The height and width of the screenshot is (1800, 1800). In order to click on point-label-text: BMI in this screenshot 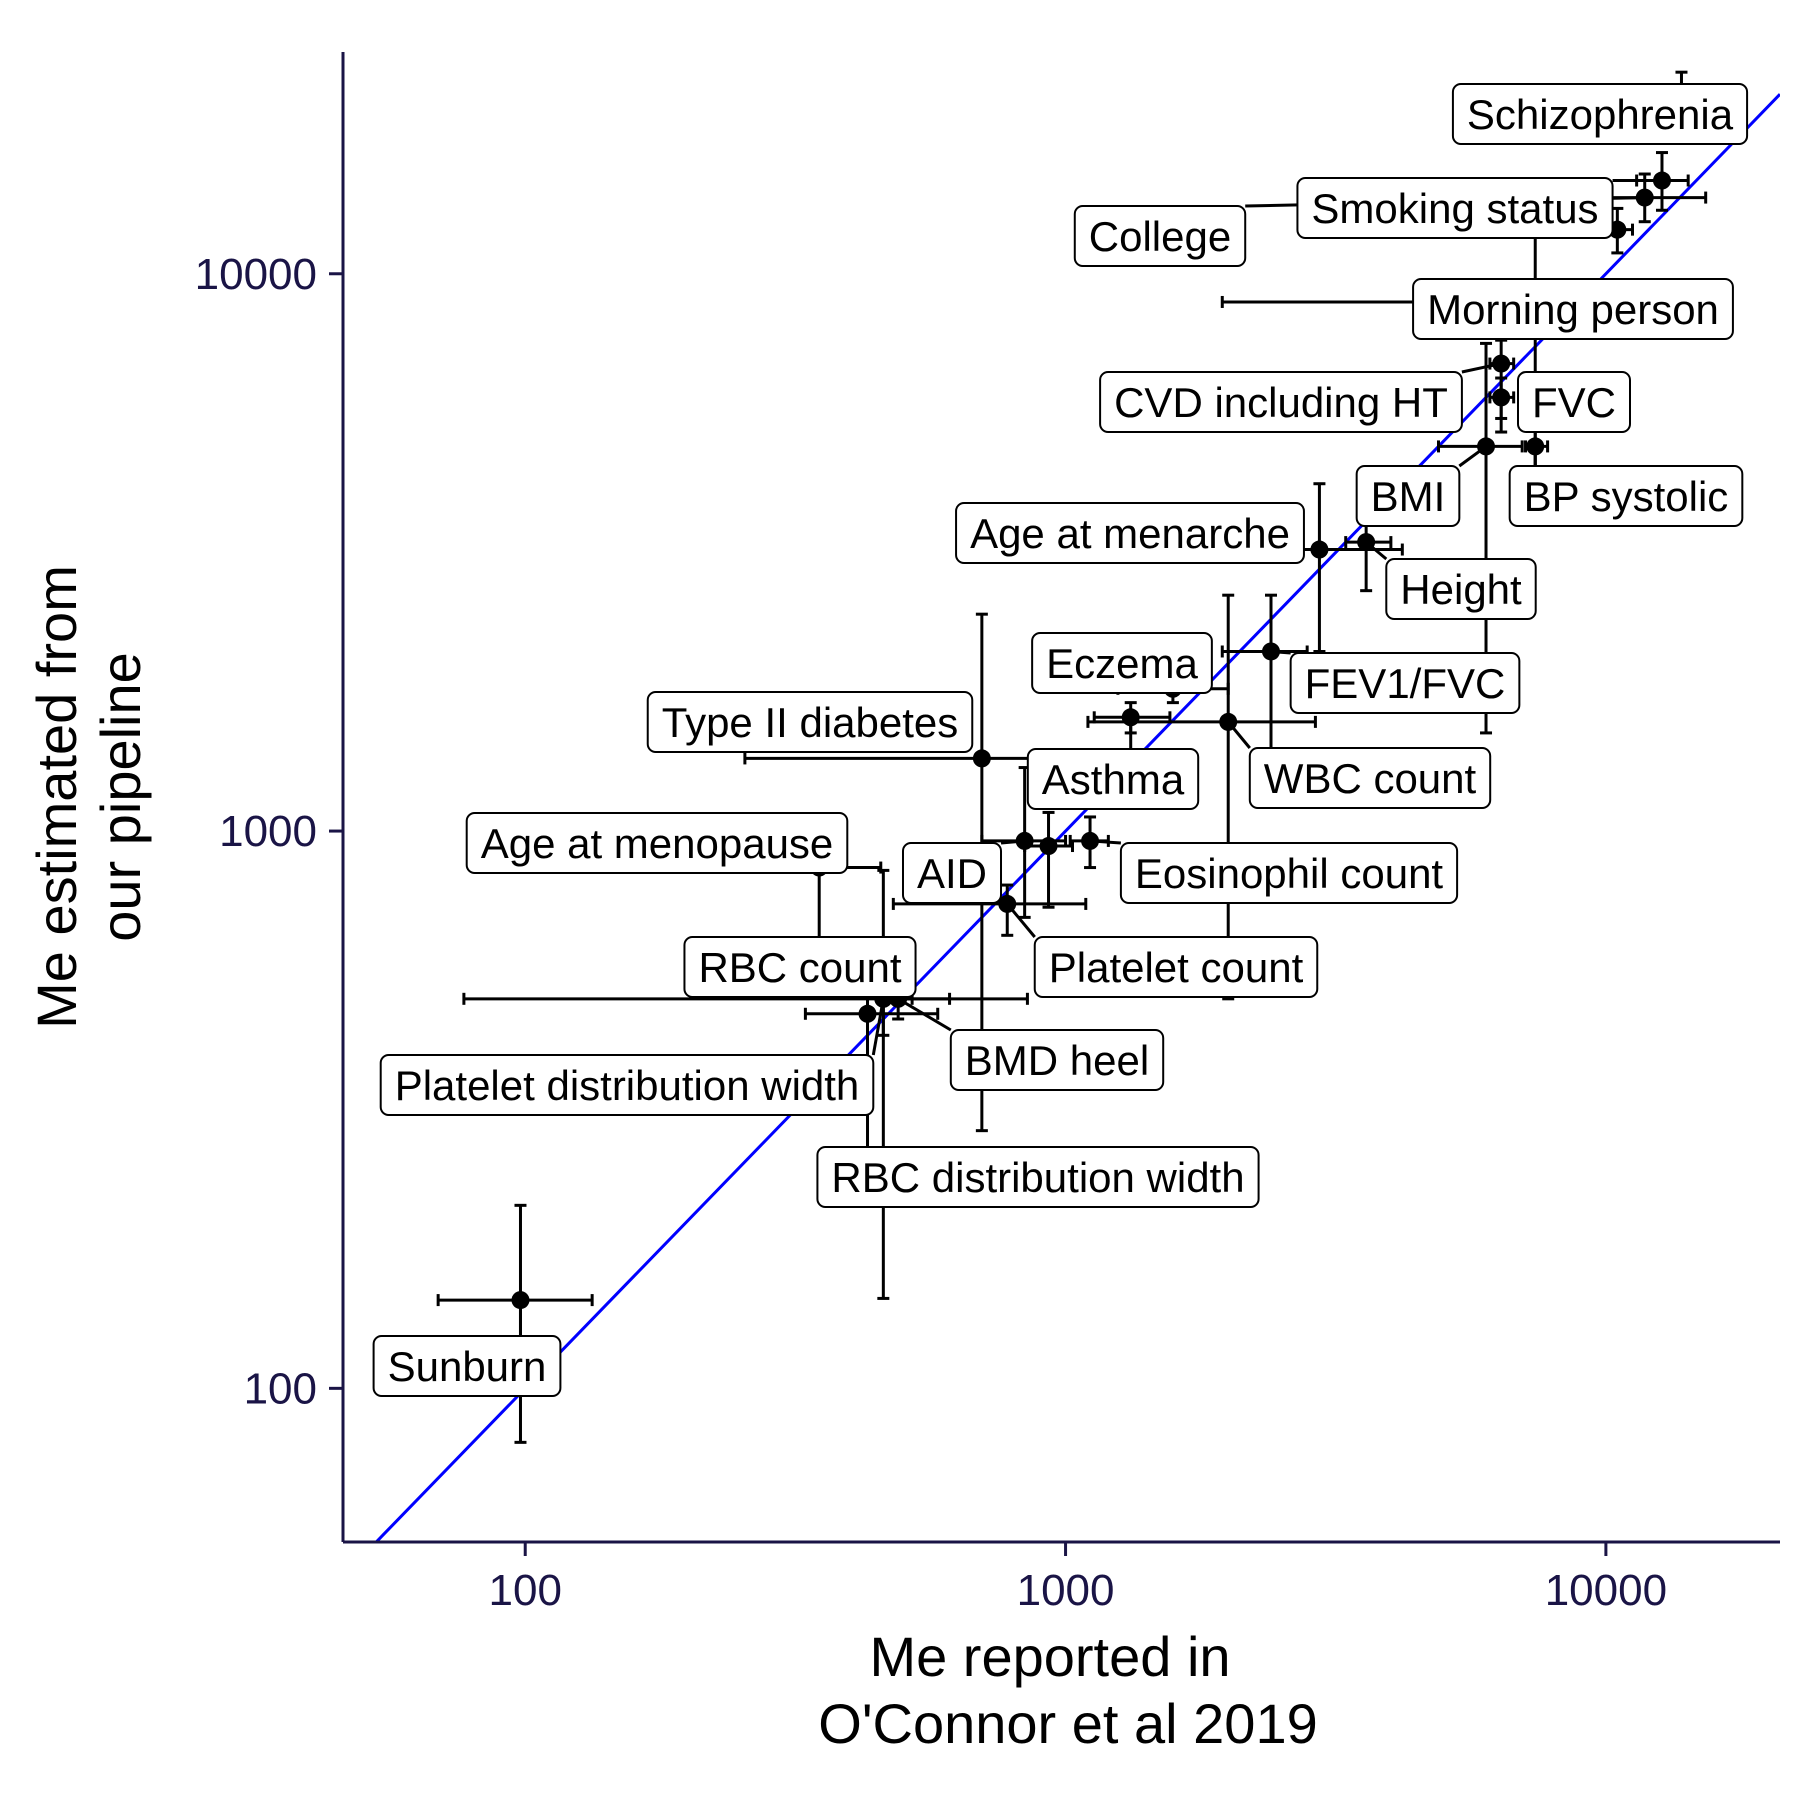, I will do `click(1408, 496)`.